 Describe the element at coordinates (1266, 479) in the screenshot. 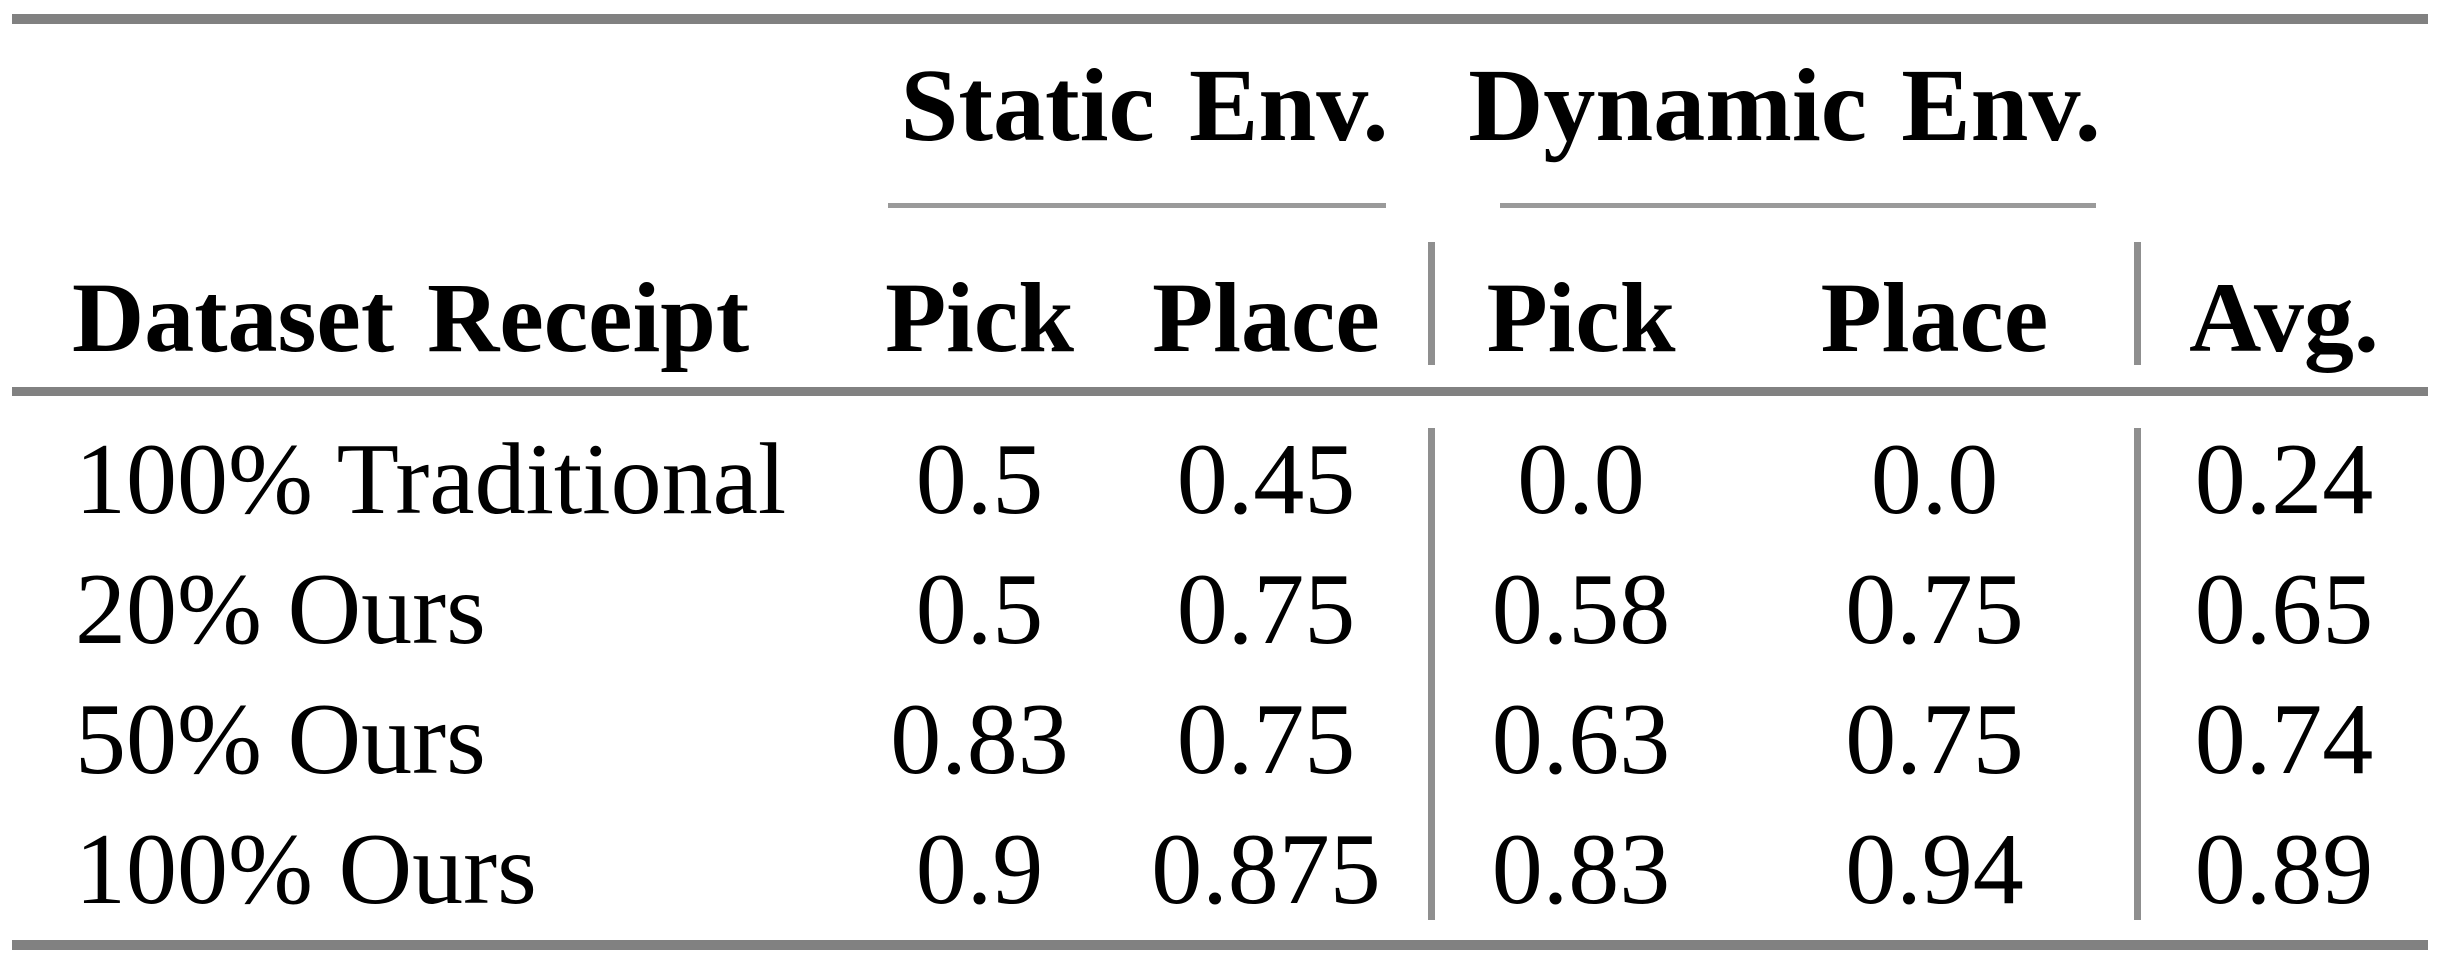

I see `cell-static-place: 0.45` at that location.